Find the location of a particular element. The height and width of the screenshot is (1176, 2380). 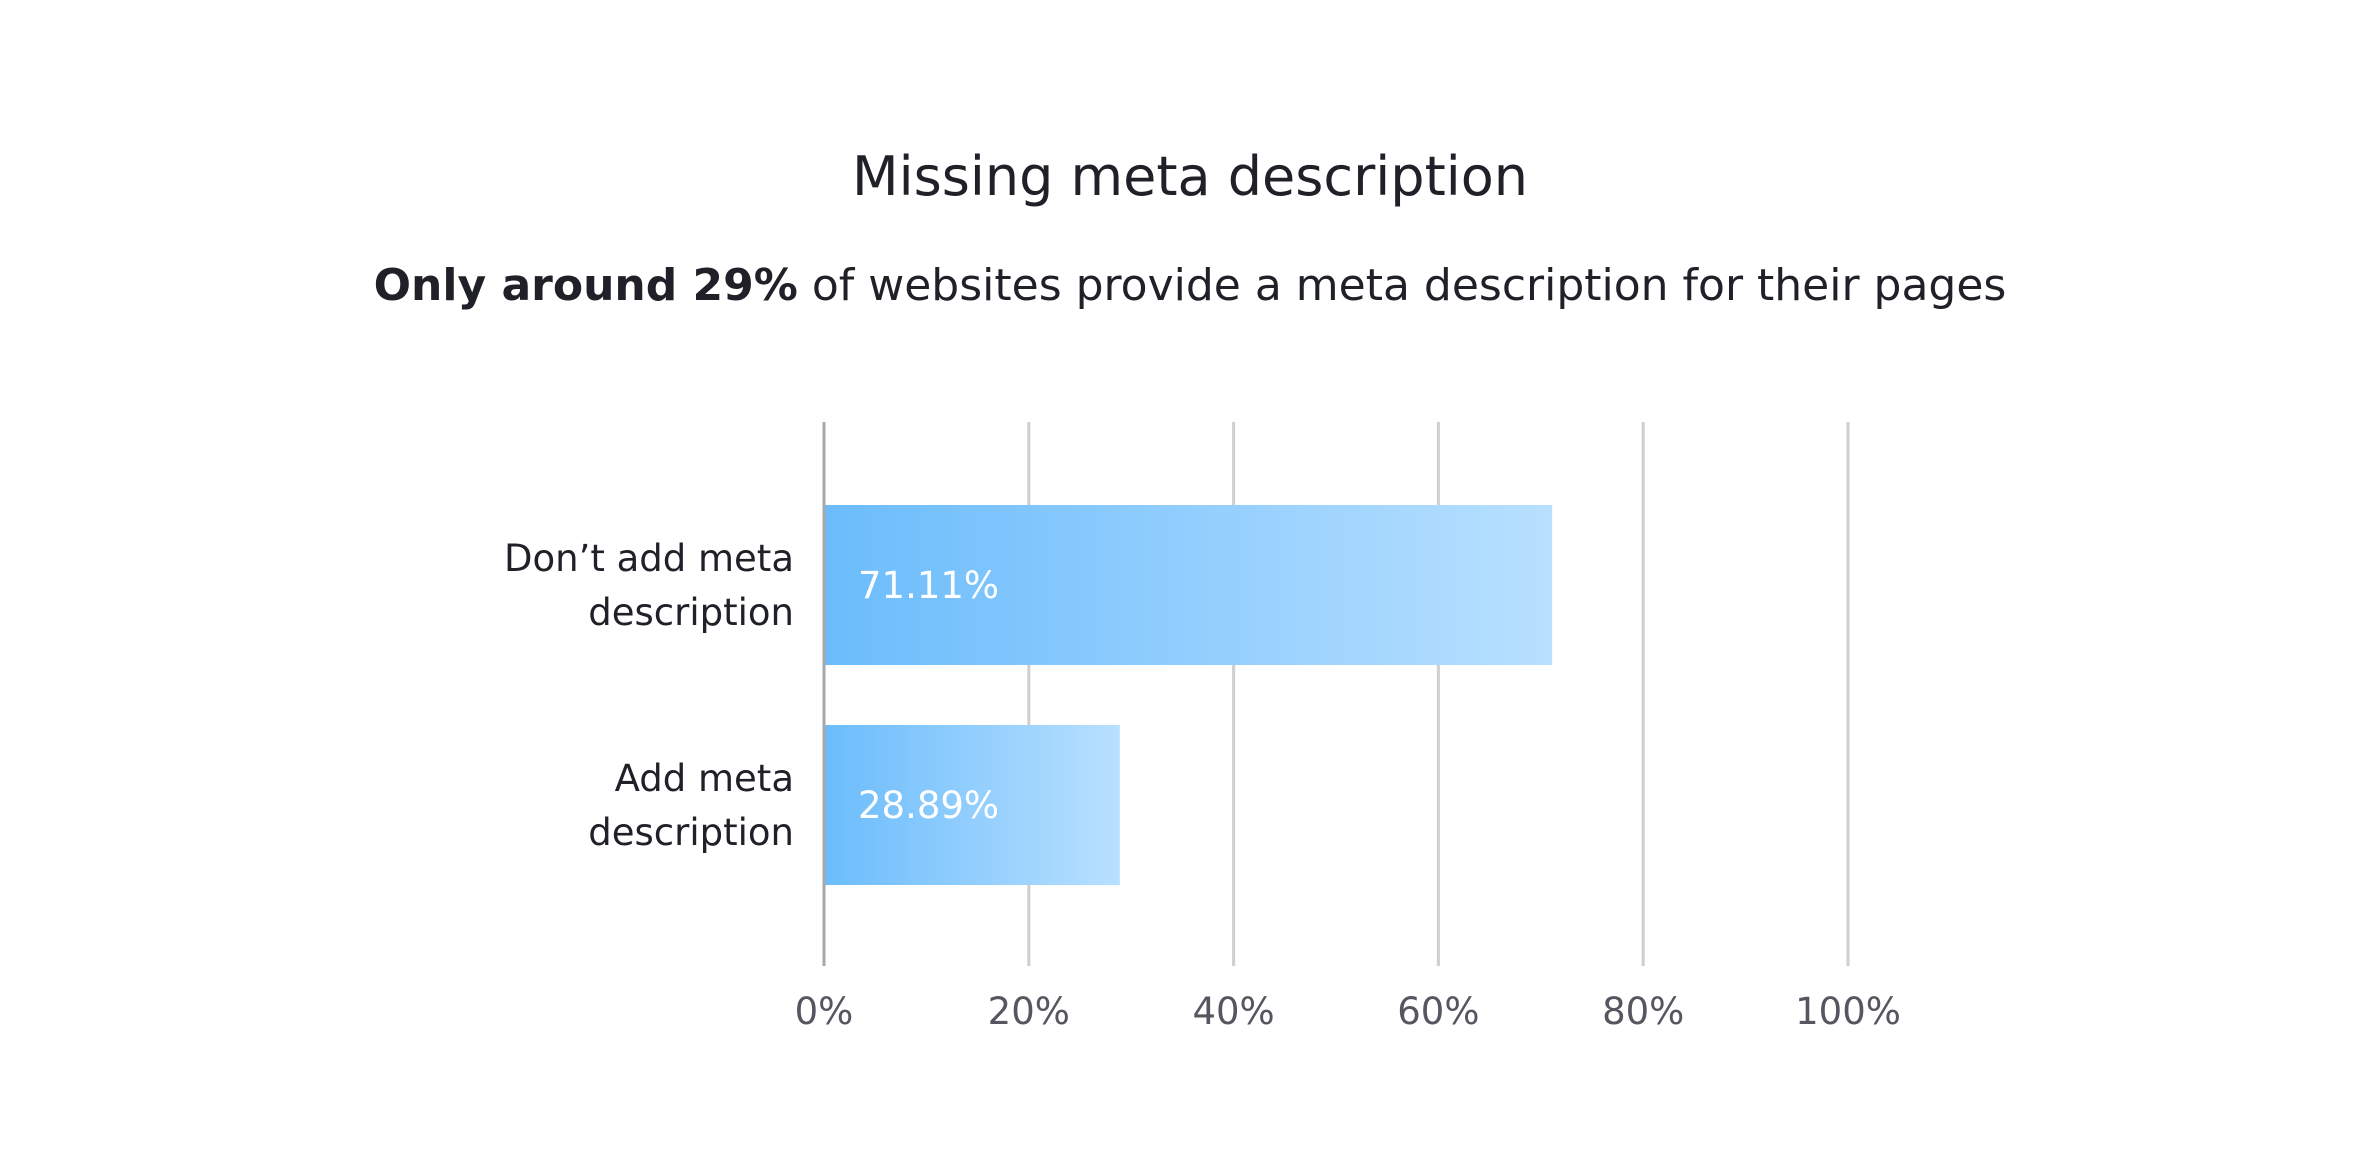

bars is located at coordinates (1188, 695).